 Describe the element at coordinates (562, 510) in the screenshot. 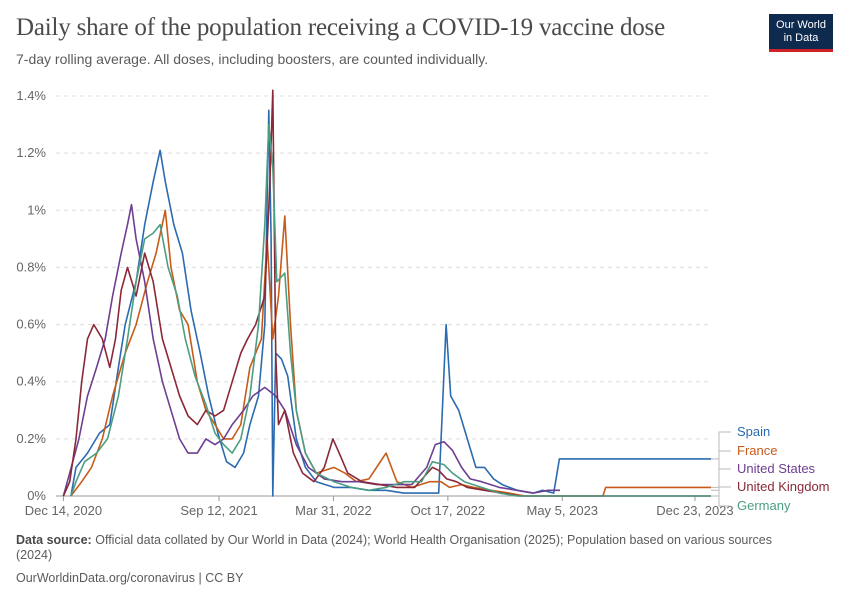

I see `x-tick-label: May 5, 2023` at that location.